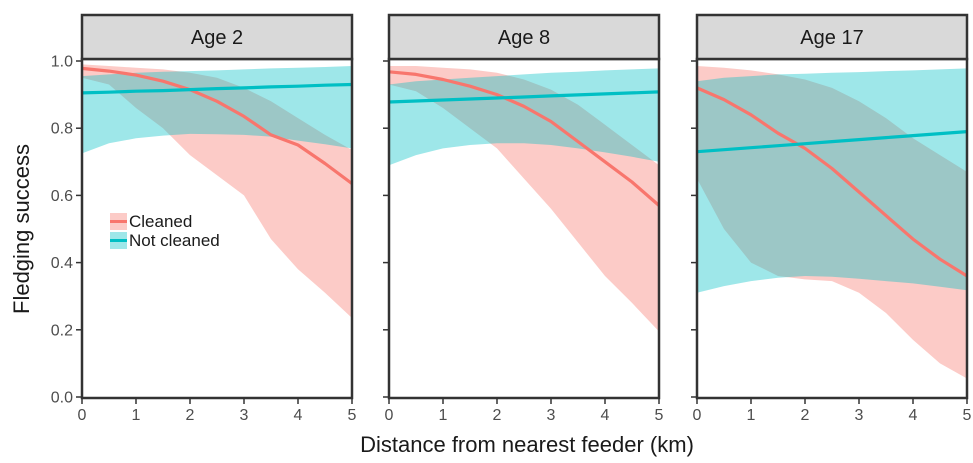 This screenshot has height=463, width=973. What do you see at coordinates (527, 444) in the screenshot?
I see `x-axis-title: Distance from nearest feeder (km)` at bounding box center [527, 444].